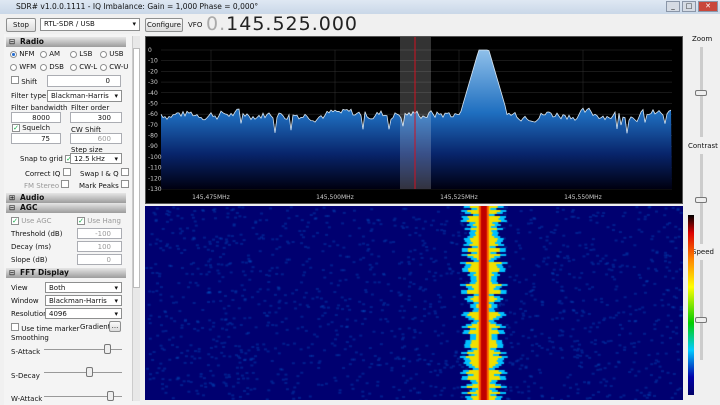 This screenshot has height=405, width=720. Describe the element at coordinates (36, 138) in the screenshot. I see `squelch-input: 75` at that location.